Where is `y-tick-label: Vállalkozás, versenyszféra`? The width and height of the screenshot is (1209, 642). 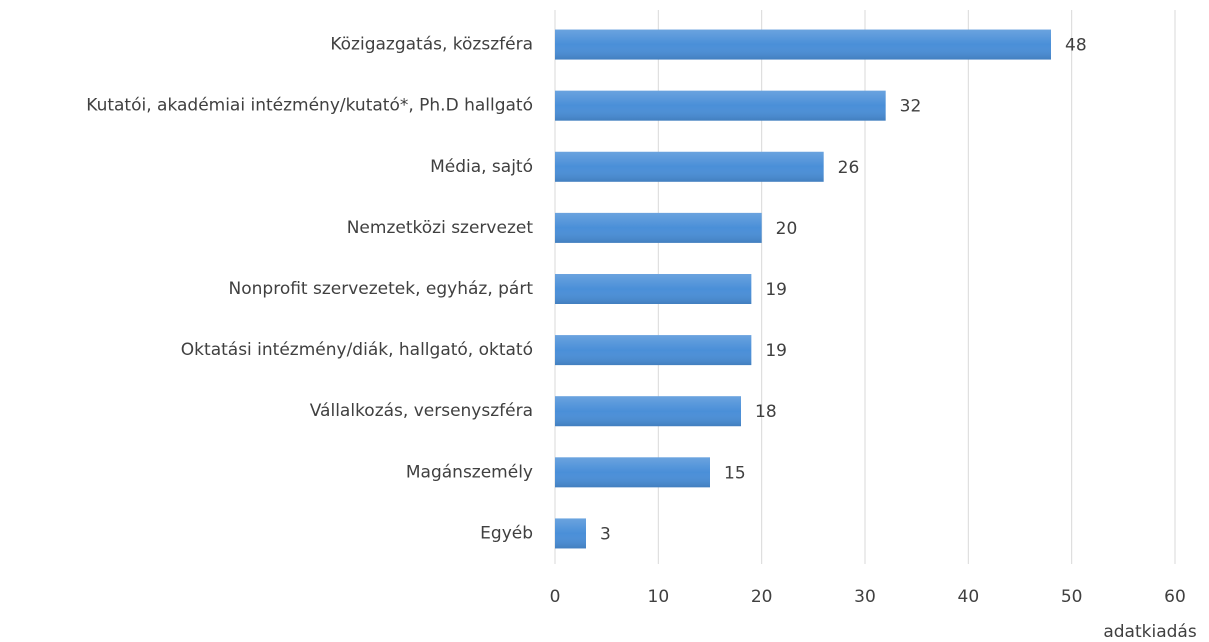 y-tick-label: Vállalkozás, versenyszféra is located at coordinates (421, 411).